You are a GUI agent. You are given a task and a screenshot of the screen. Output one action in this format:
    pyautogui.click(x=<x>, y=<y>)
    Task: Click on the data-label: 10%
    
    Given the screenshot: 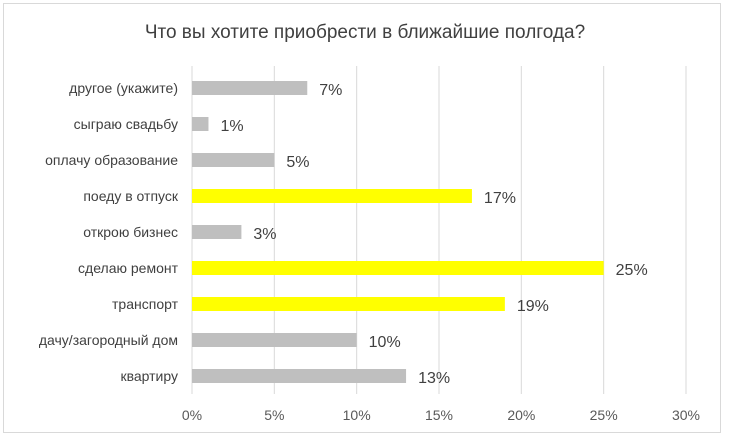 What is the action you would take?
    pyautogui.click(x=385, y=342)
    